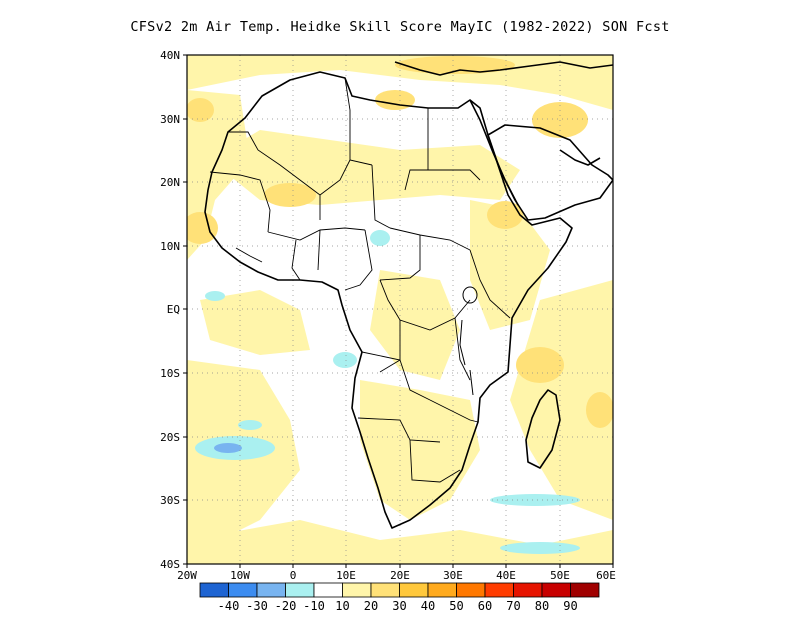  I want to click on lon-label: 10E, so click(346, 575).